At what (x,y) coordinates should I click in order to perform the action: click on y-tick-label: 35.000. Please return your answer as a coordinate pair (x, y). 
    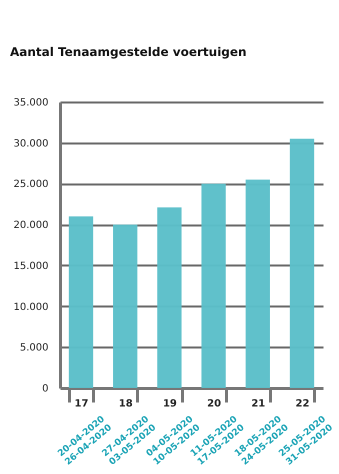
    Looking at the image, I should click on (31, 103).